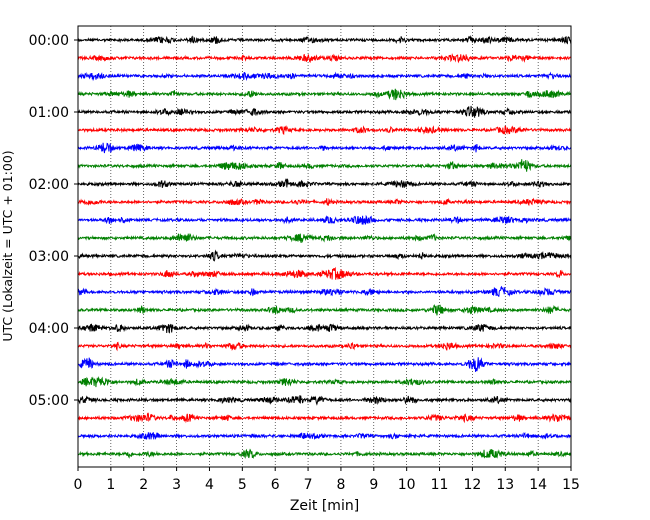  I want to click on x-tick-label: 15, so click(571, 485).